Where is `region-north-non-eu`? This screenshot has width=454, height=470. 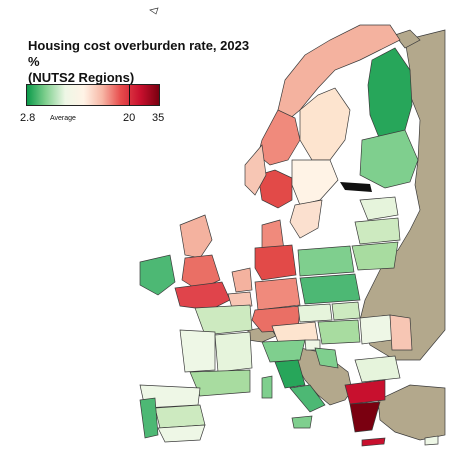
region-north-non-eu is located at coordinates (407, 39).